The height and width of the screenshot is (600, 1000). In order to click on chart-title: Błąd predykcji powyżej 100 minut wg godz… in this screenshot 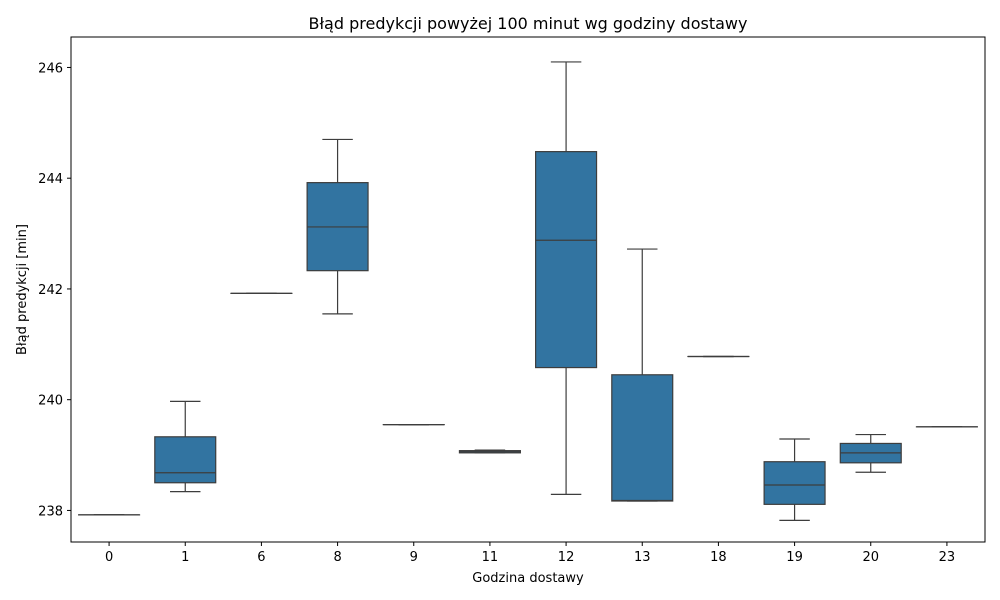, I will do `click(528, 23)`.